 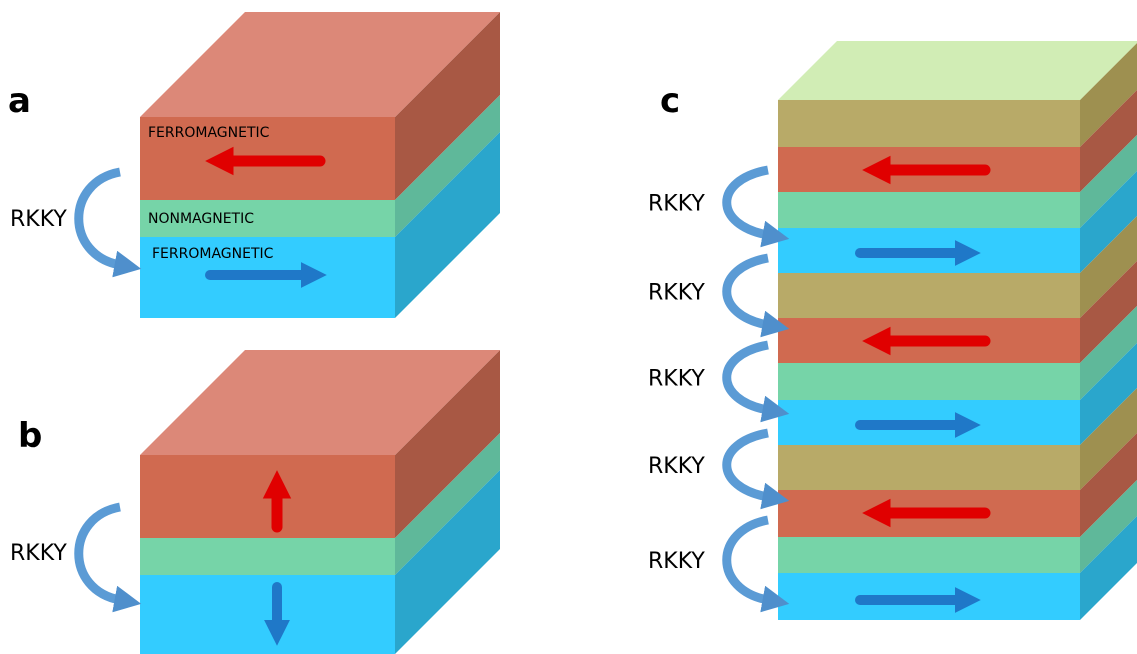 What do you see at coordinates (201, 219) in the screenshot?
I see `layer-label: NONMAGNETIC` at bounding box center [201, 219].